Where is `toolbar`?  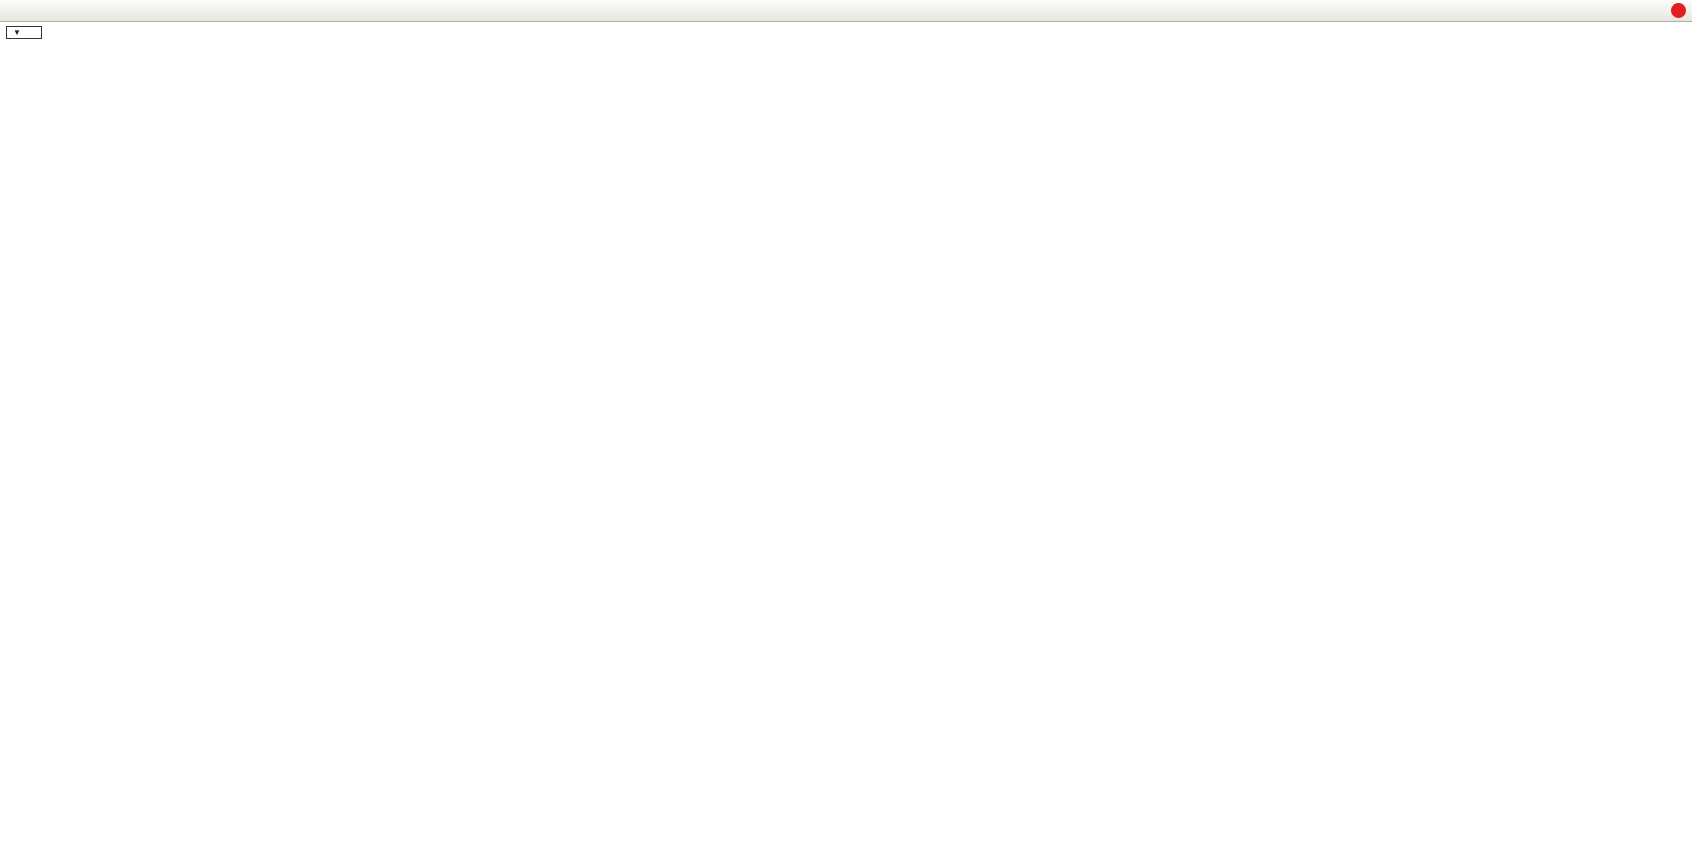 toolbar is located at coordinates (846, 11).